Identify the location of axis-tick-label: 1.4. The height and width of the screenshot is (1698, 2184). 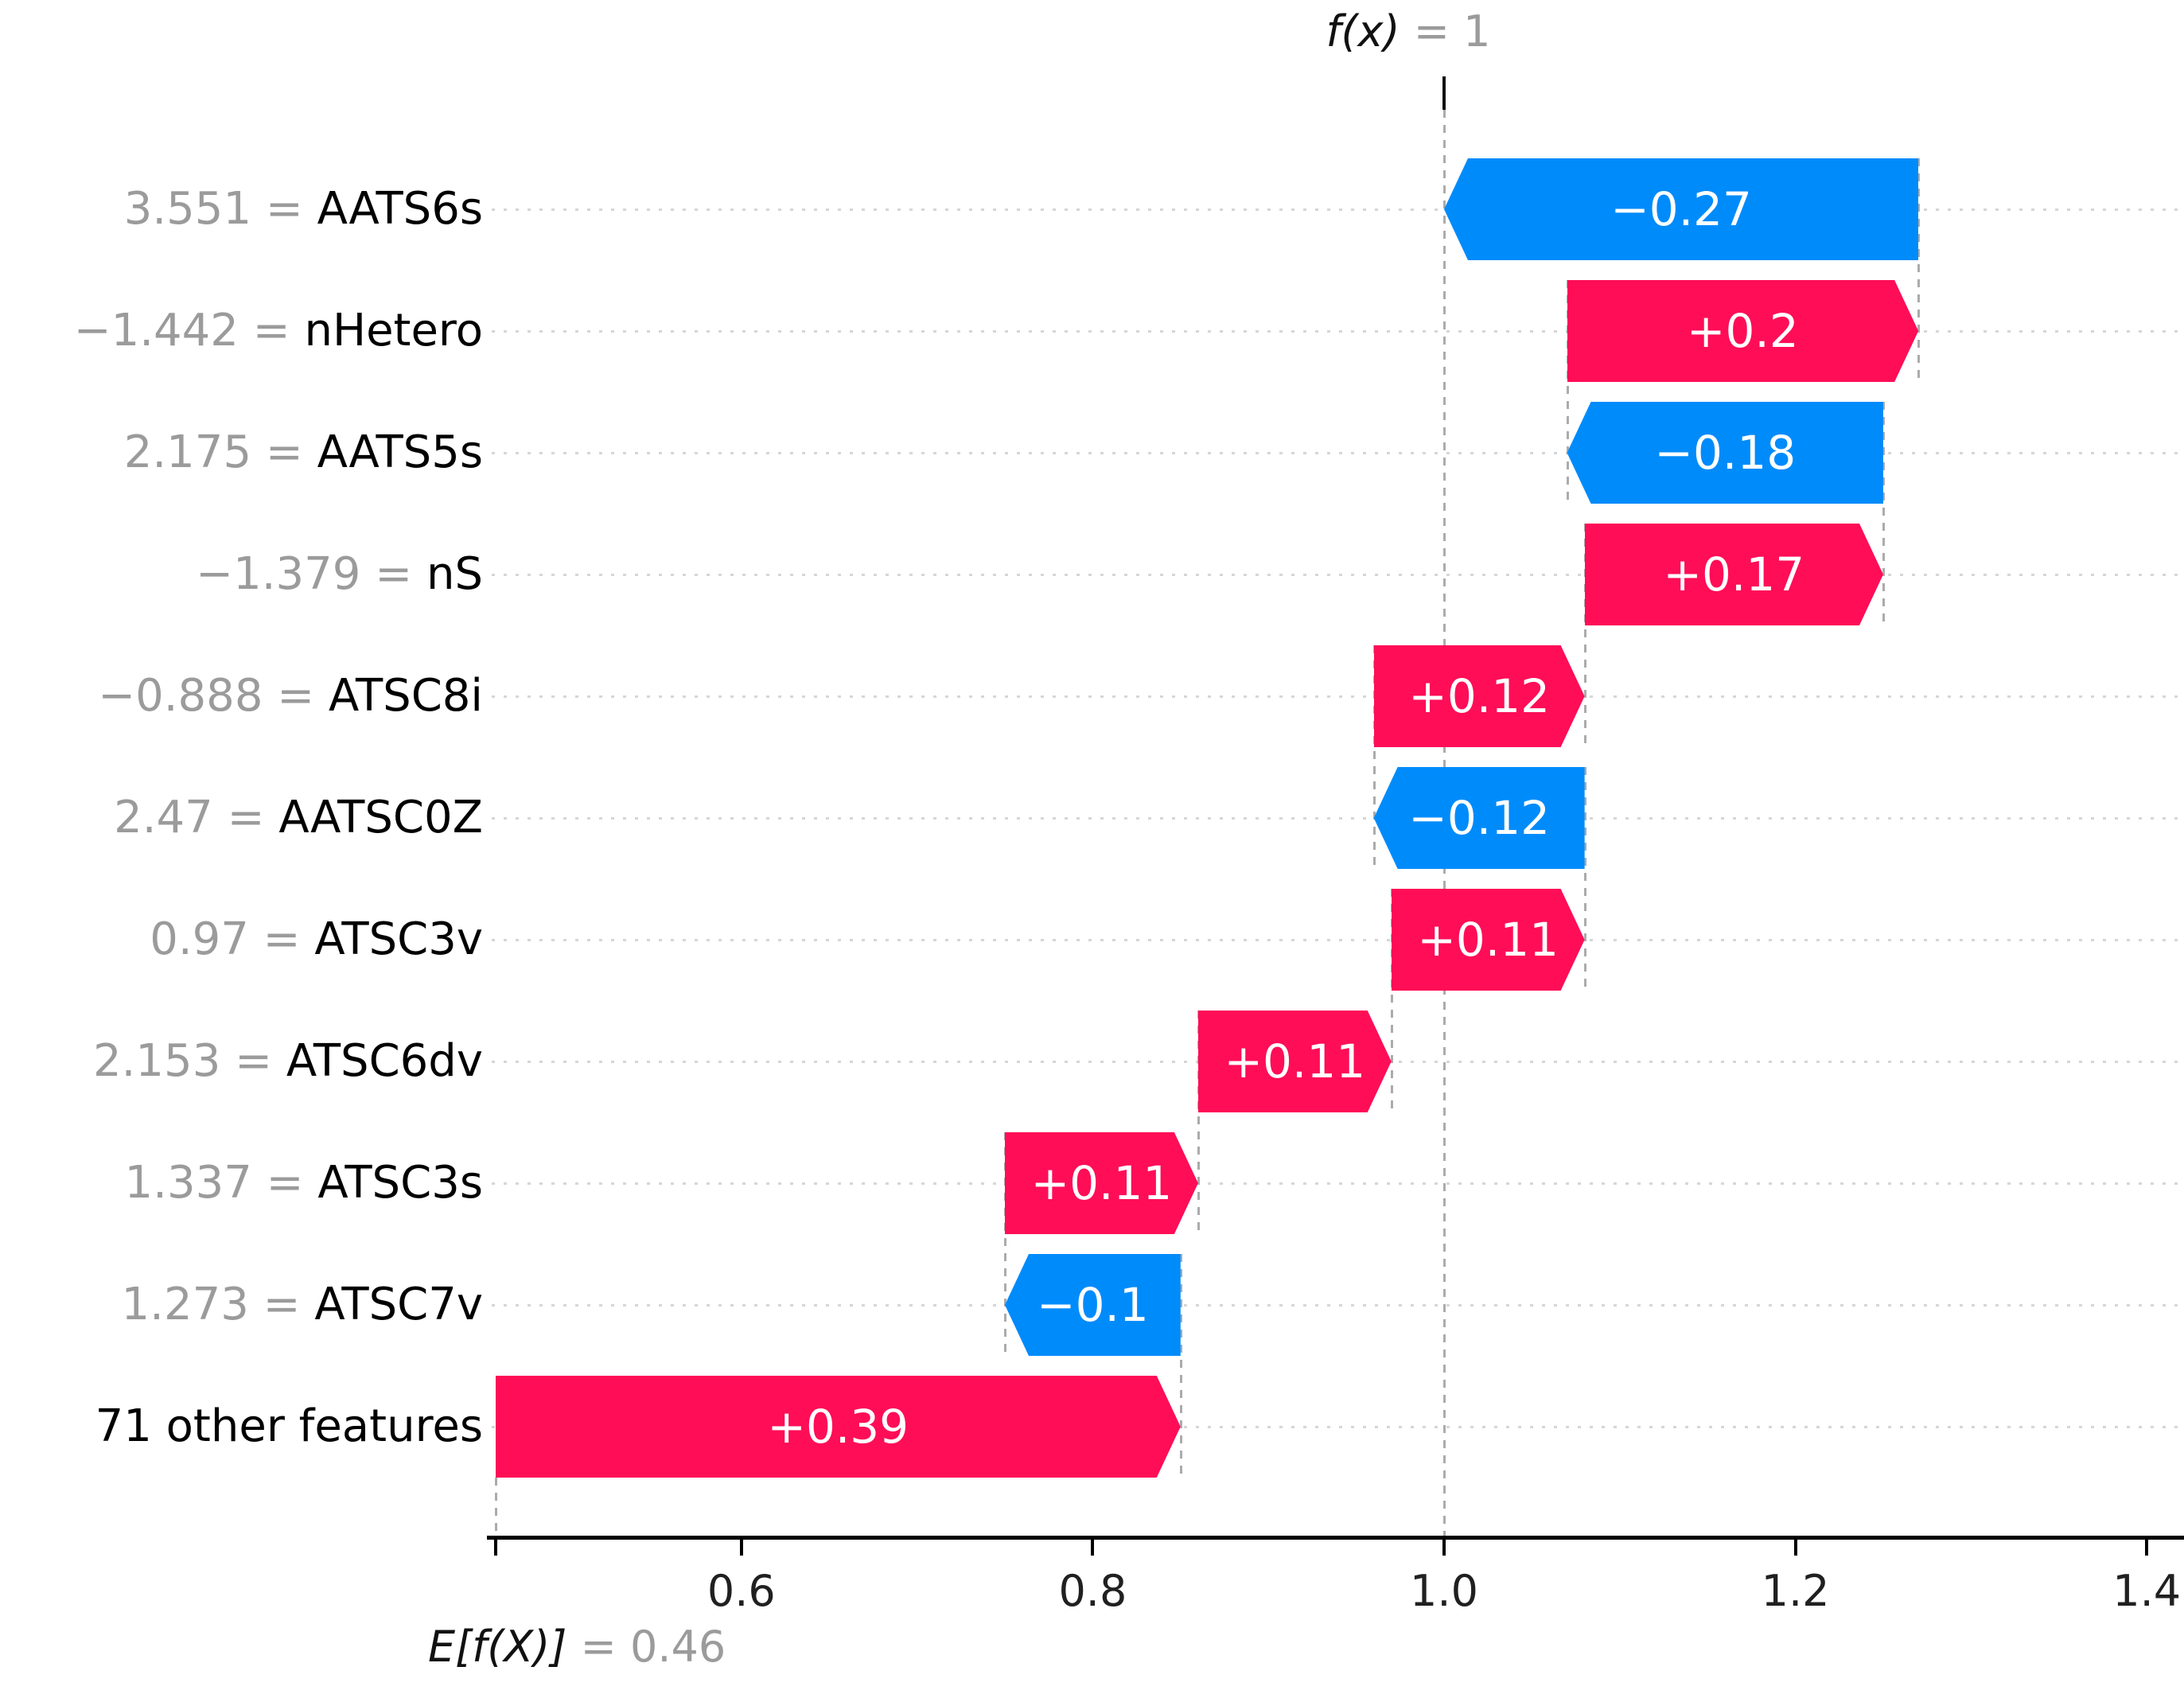
(2147, 1591).